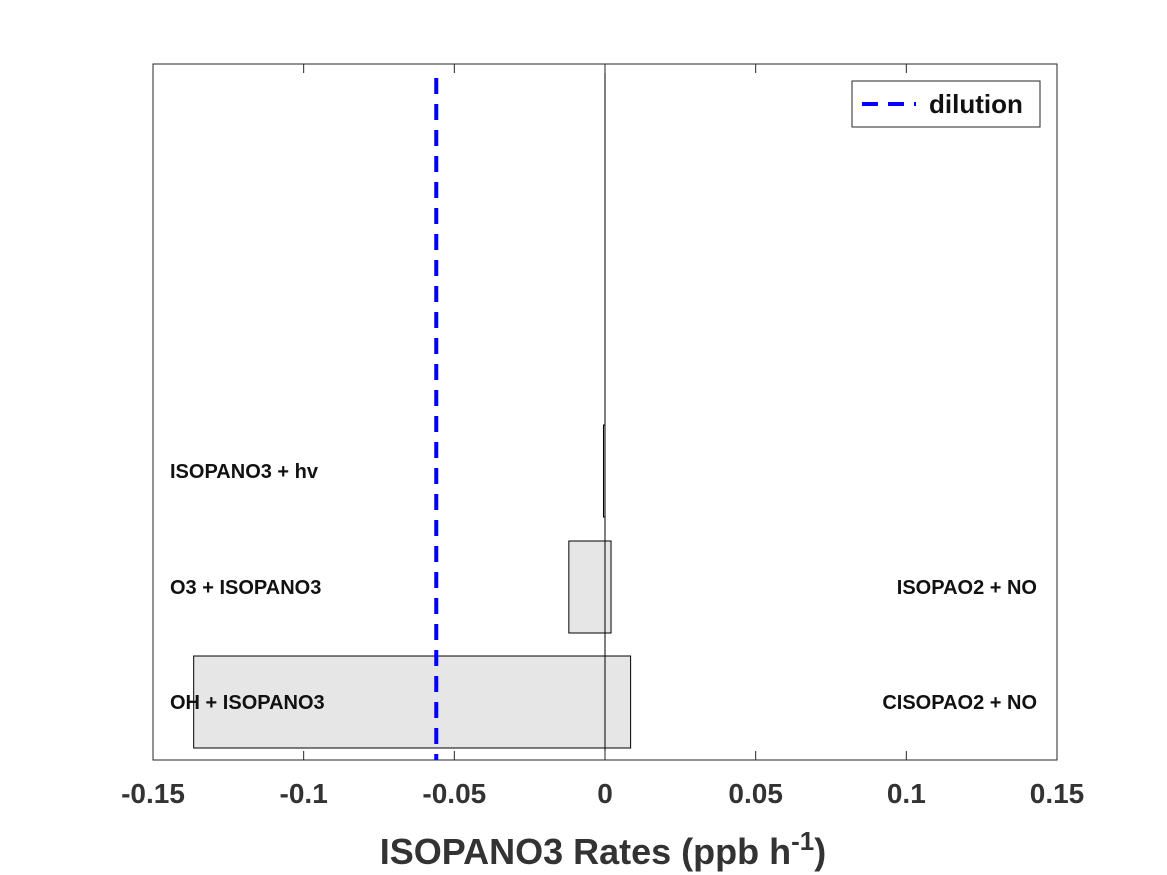 The height and width of the screenshot is (875, 1167). What do you see at coordinates (976, 104) in the screenshot?
I see `legend-label-dilution: dilution` at bounding box center [976, 104].